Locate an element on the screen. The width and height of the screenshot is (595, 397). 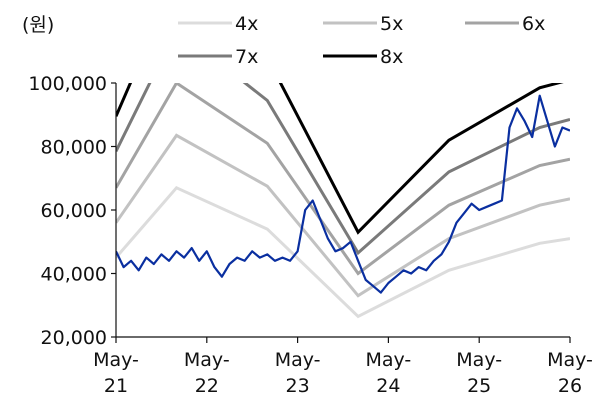
y-tick-label: 60,000 is located at coordinates (74, 211).